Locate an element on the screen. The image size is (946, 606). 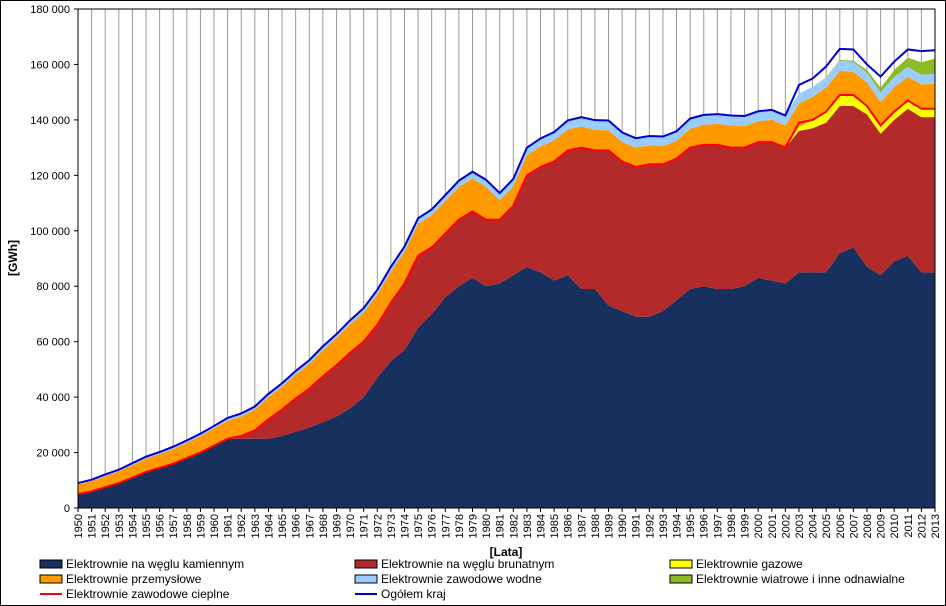
x-tick-label: 1970 is located at coordinates (351, 526).